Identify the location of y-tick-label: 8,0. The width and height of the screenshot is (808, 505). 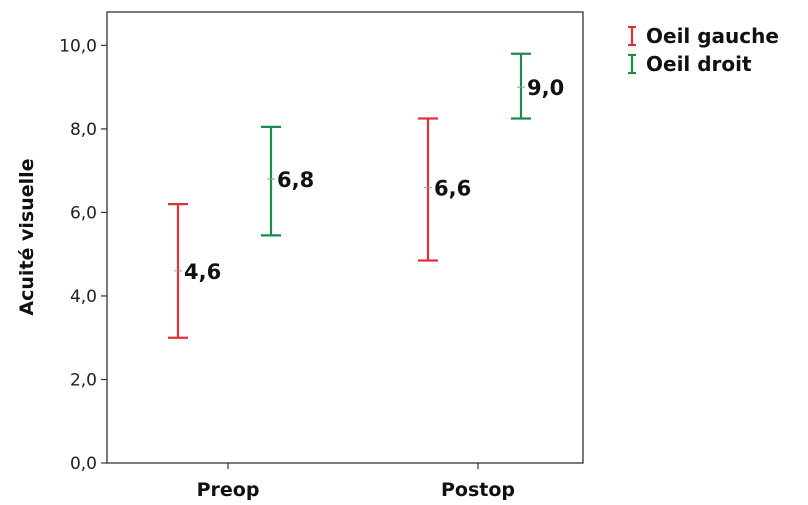
(83, 130).